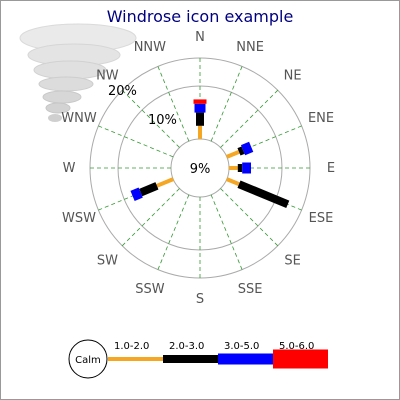  What do you see at coordinates (186, 346) in the screenshot?
I see `legend-label-2: 2.0-3.0` at bounding box center [186, 346].